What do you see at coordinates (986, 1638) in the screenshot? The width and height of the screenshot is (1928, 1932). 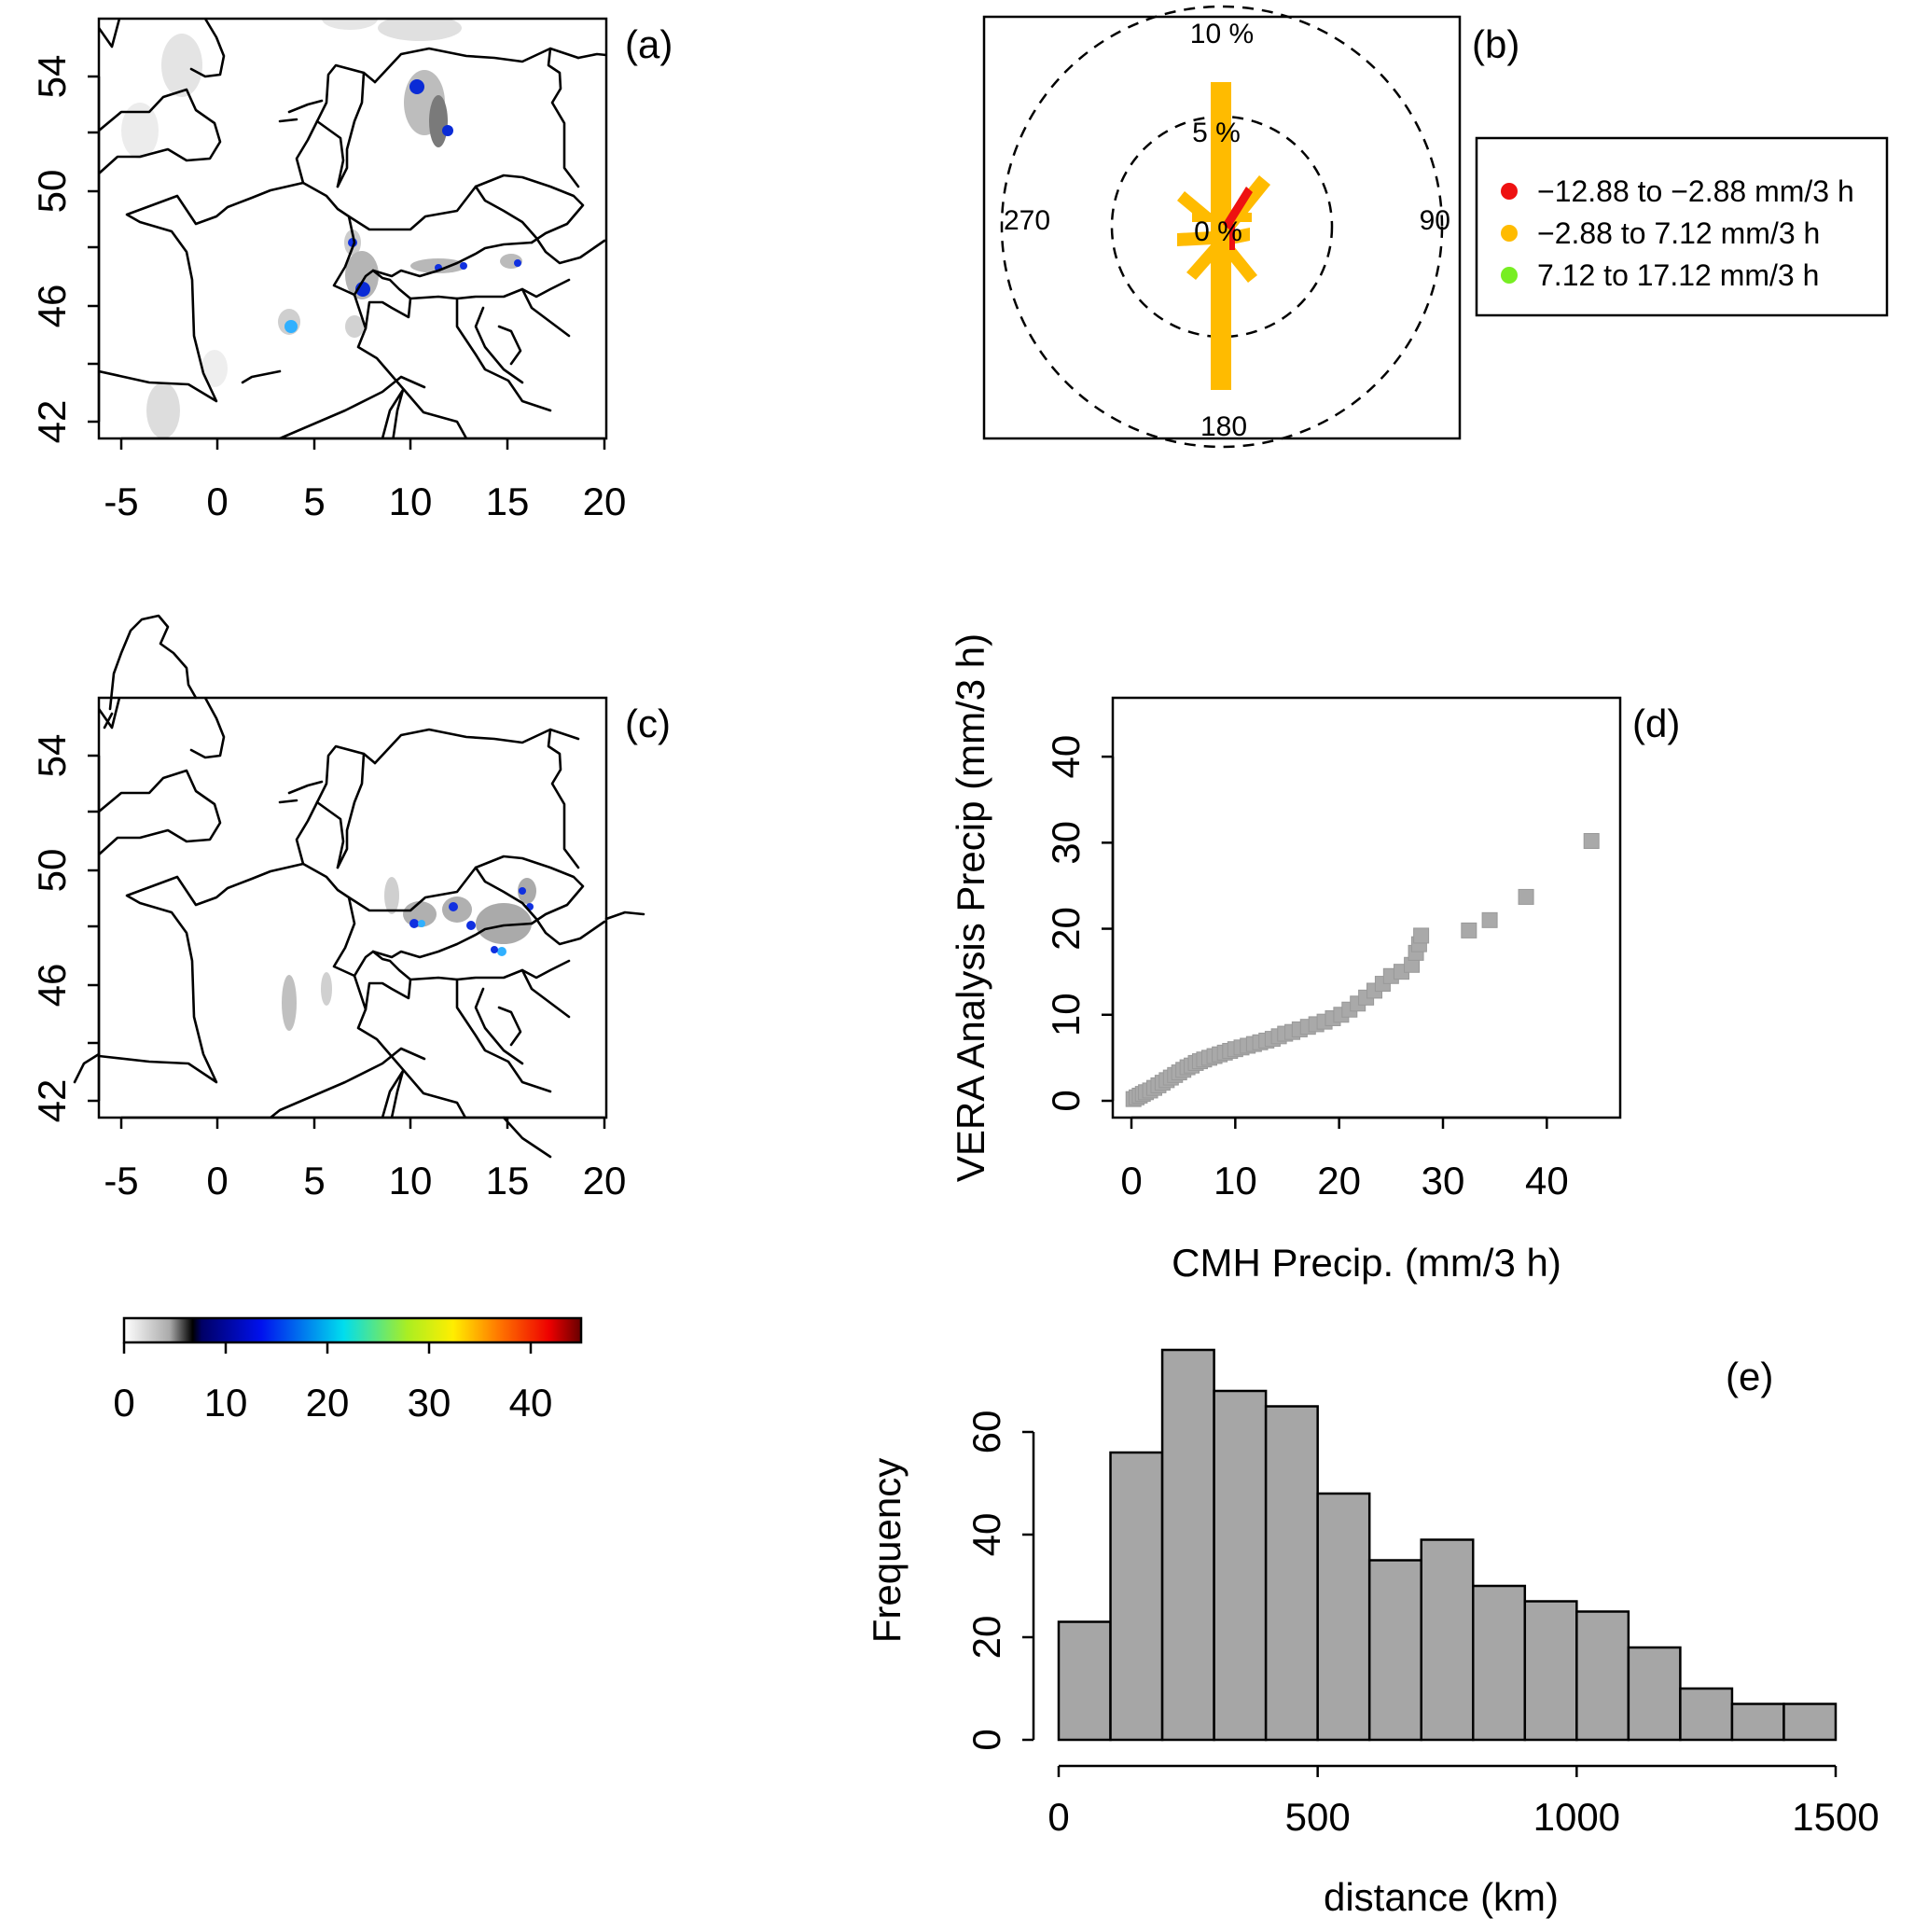 I see `histogram-ytick: 20` at bounding box center [986, 1638].